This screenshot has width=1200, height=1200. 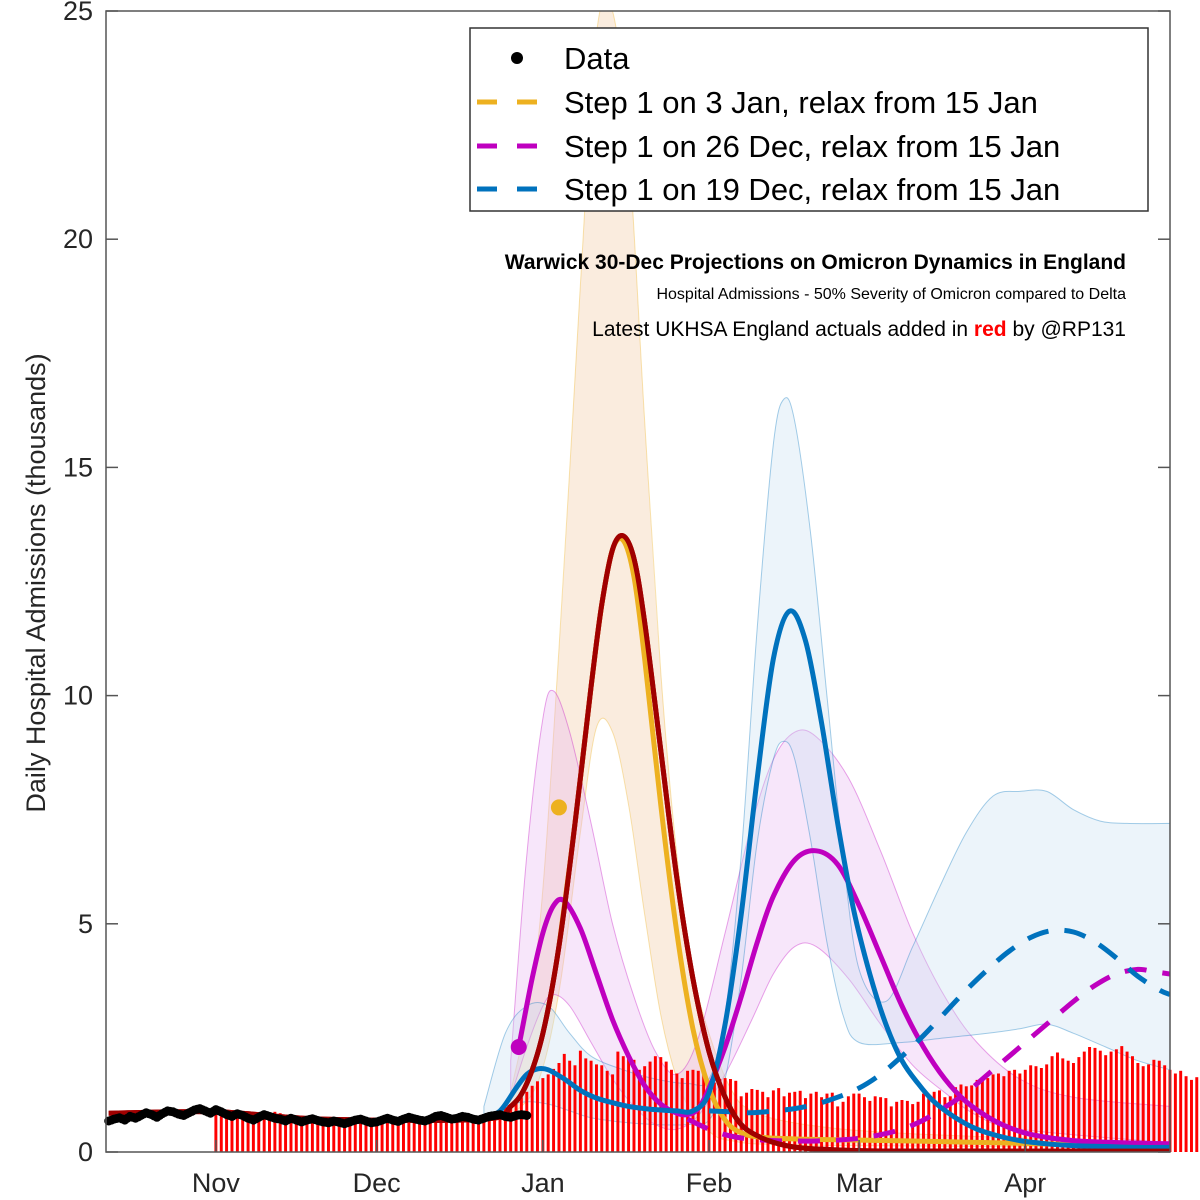 I want to click on x-tick-label: Apr, so click(x=1025, y=1183).